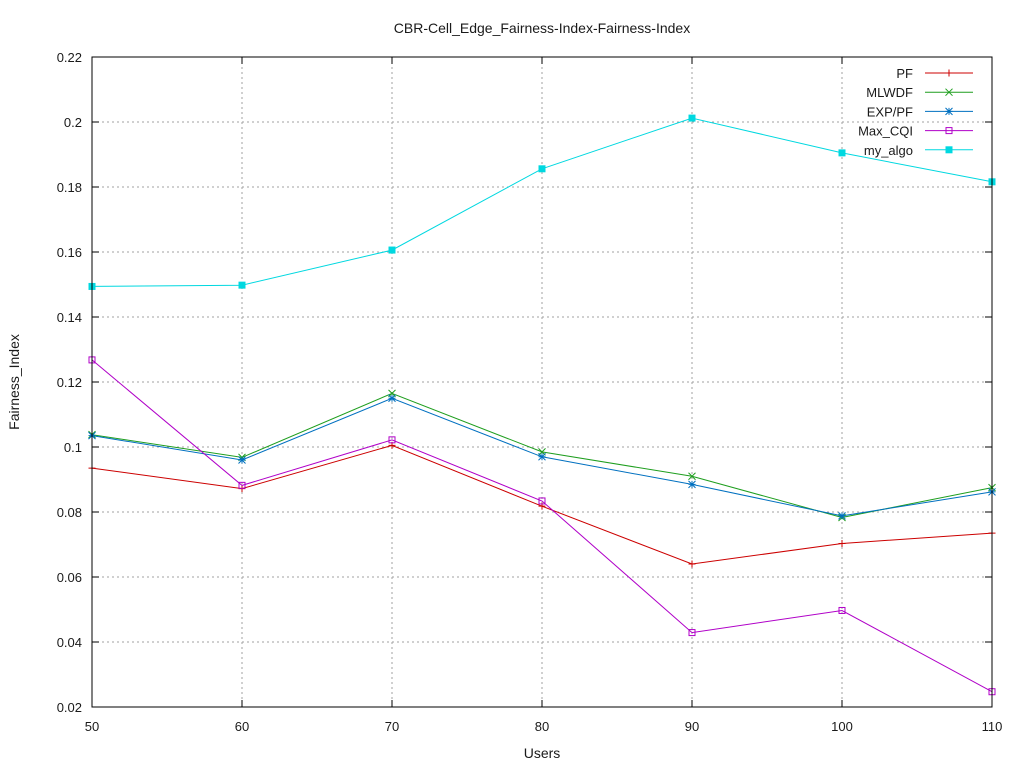 The width and height of the screenshot is (1024, 768). I want to click on legend-label: Max_CQI, so click(885, 131).